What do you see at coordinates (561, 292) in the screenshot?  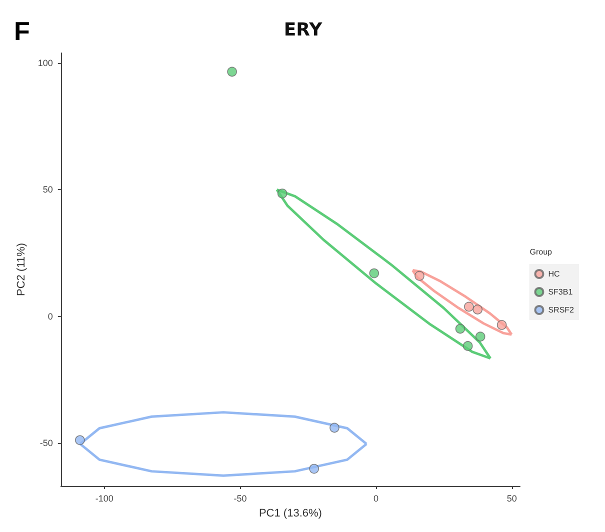 I see `legend-label: SF3B1` at bounding box center [561, 292].